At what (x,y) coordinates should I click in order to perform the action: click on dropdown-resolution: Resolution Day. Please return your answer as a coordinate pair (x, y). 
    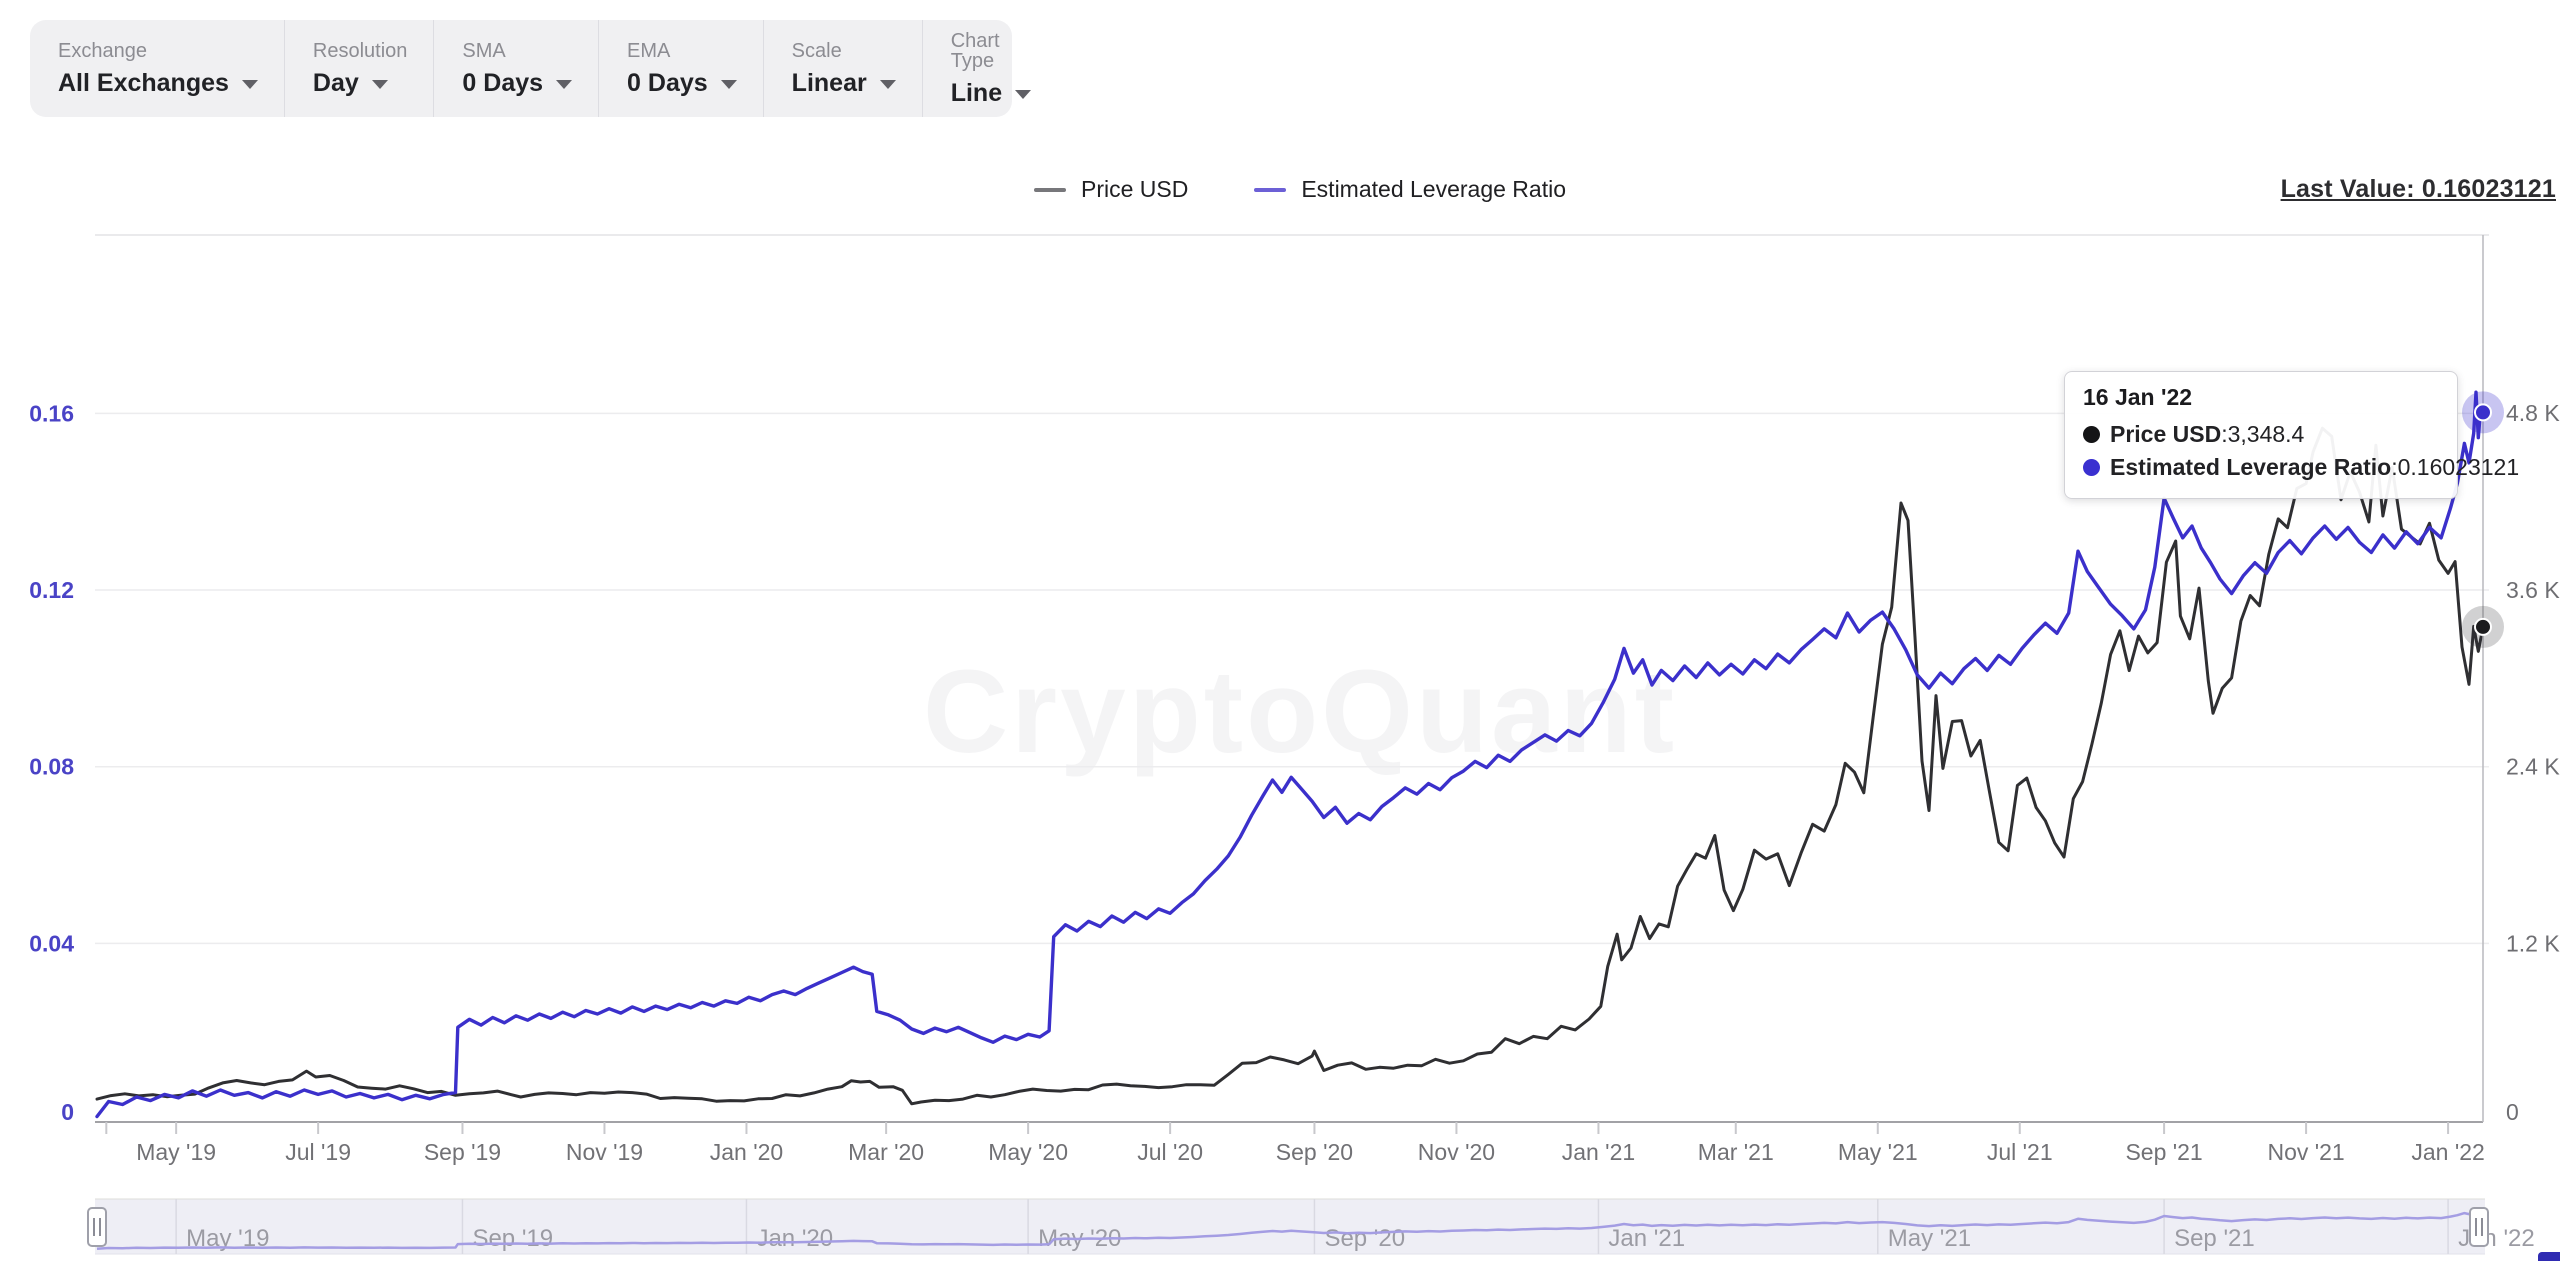
    Looking at the image, I should click on (358, 68).